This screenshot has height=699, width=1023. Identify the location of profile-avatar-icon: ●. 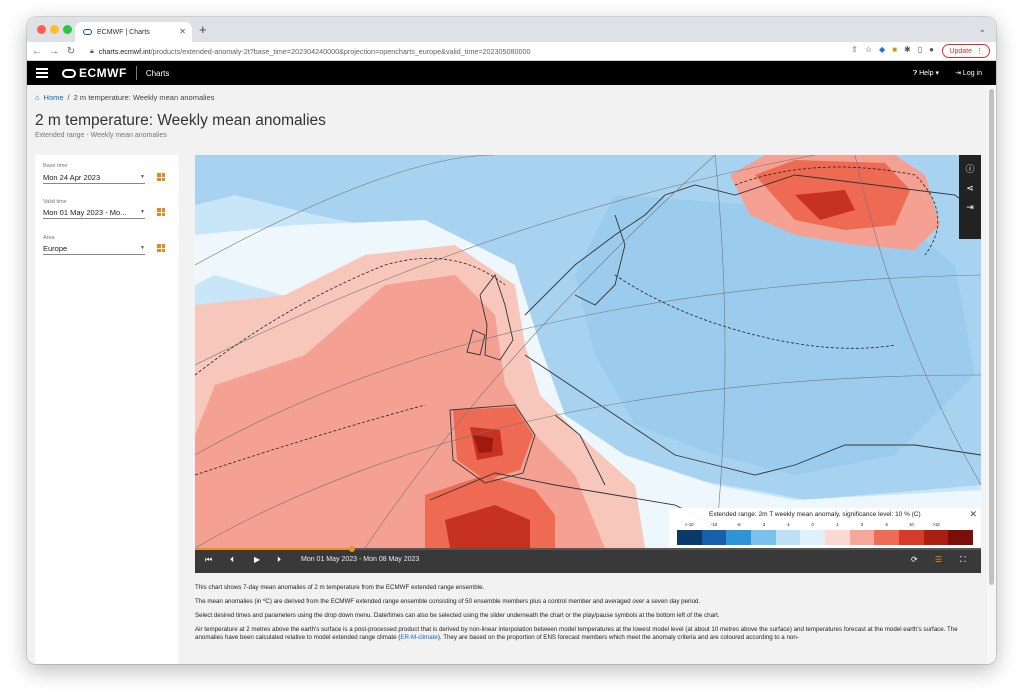
(931, 49).